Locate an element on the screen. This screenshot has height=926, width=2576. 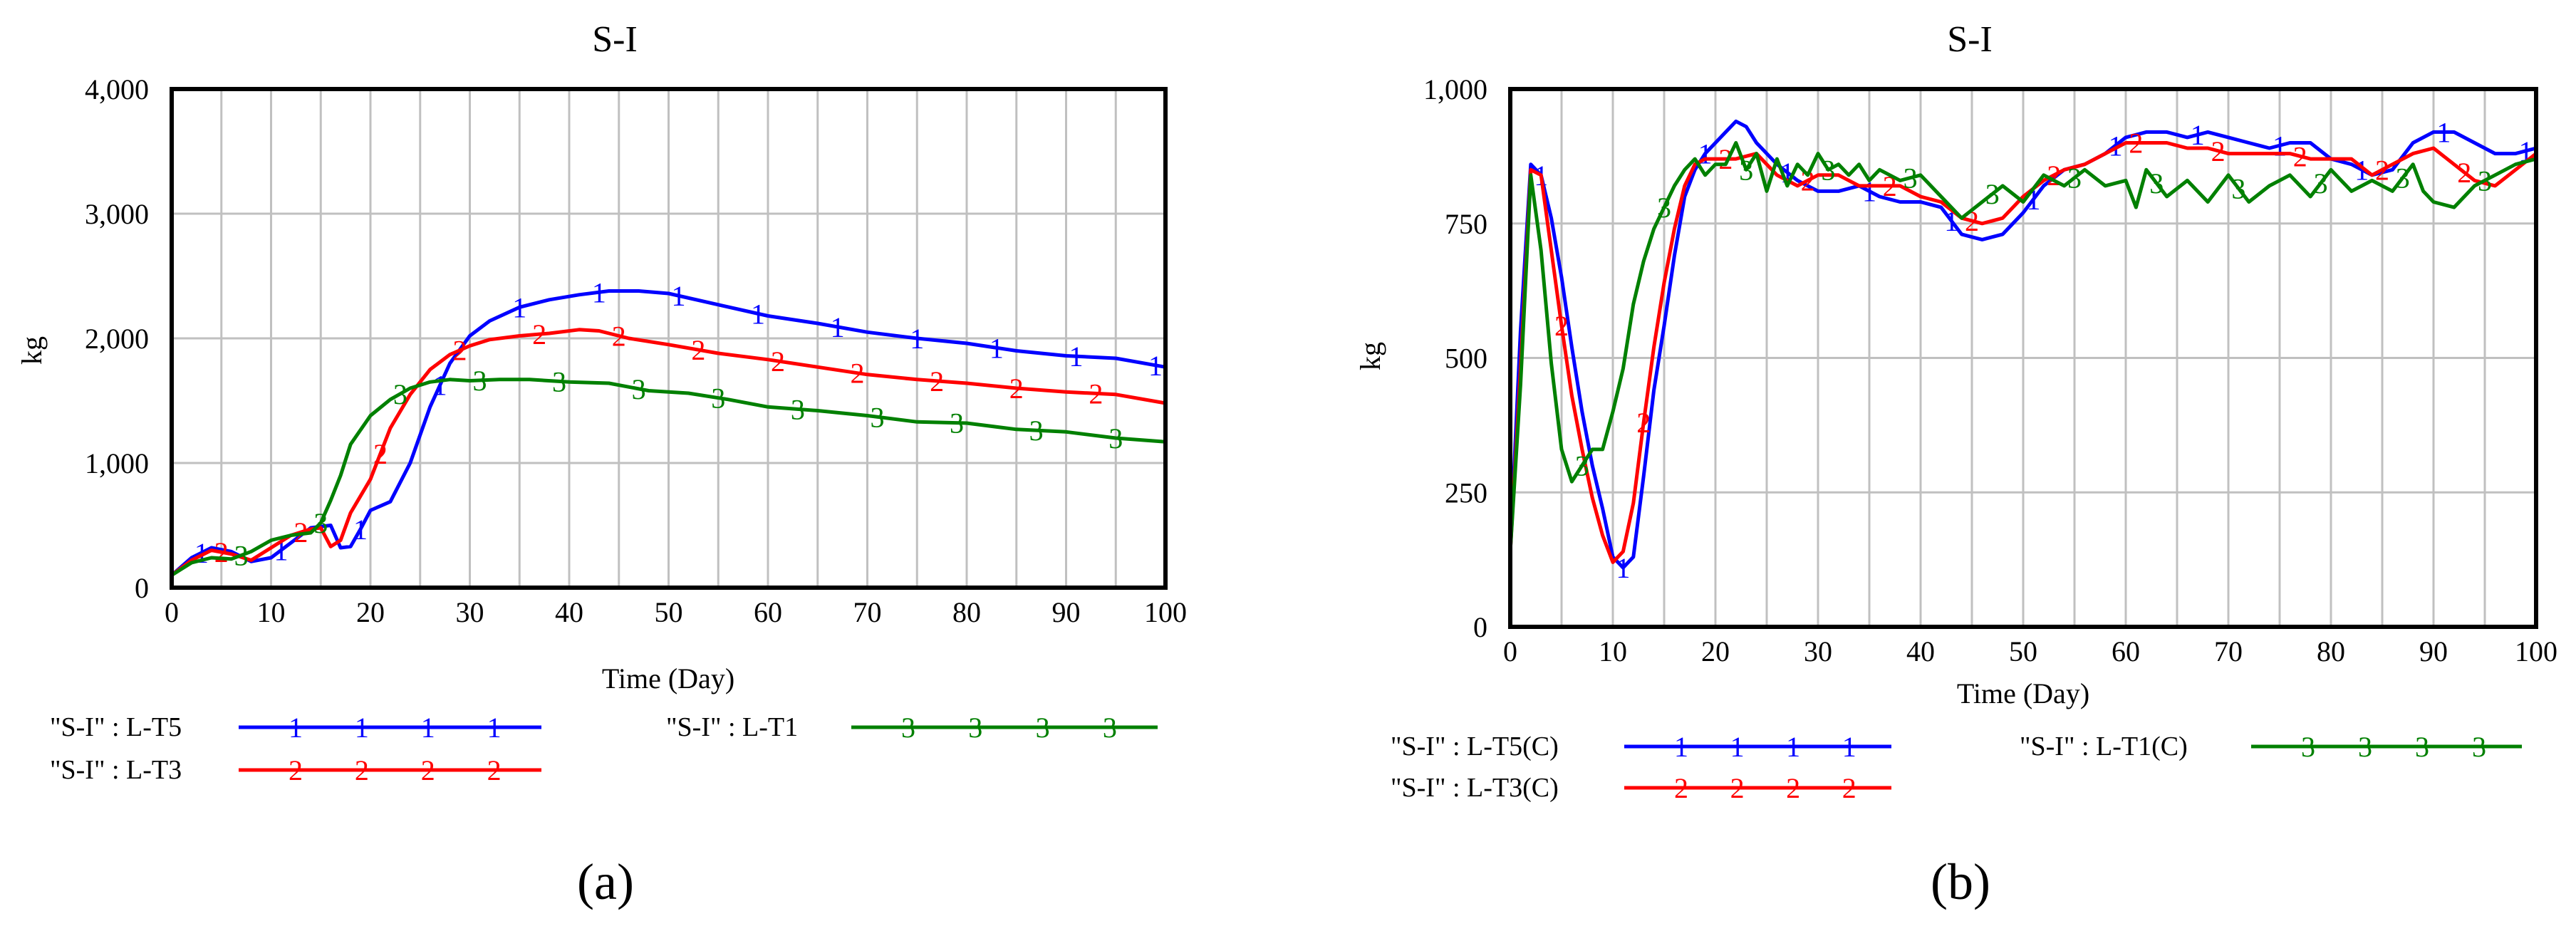
y-tick-label: 0 is located at coordinates (142, 588).